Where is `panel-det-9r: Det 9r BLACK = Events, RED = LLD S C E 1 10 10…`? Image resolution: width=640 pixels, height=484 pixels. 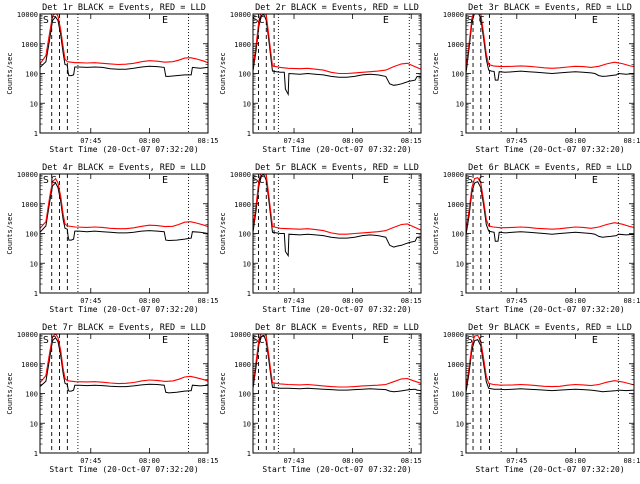
panel-det-9r: Det 9r BLACK = Events, RED = LLD S C E 1 10 10… is located at coordinates (536, 398).